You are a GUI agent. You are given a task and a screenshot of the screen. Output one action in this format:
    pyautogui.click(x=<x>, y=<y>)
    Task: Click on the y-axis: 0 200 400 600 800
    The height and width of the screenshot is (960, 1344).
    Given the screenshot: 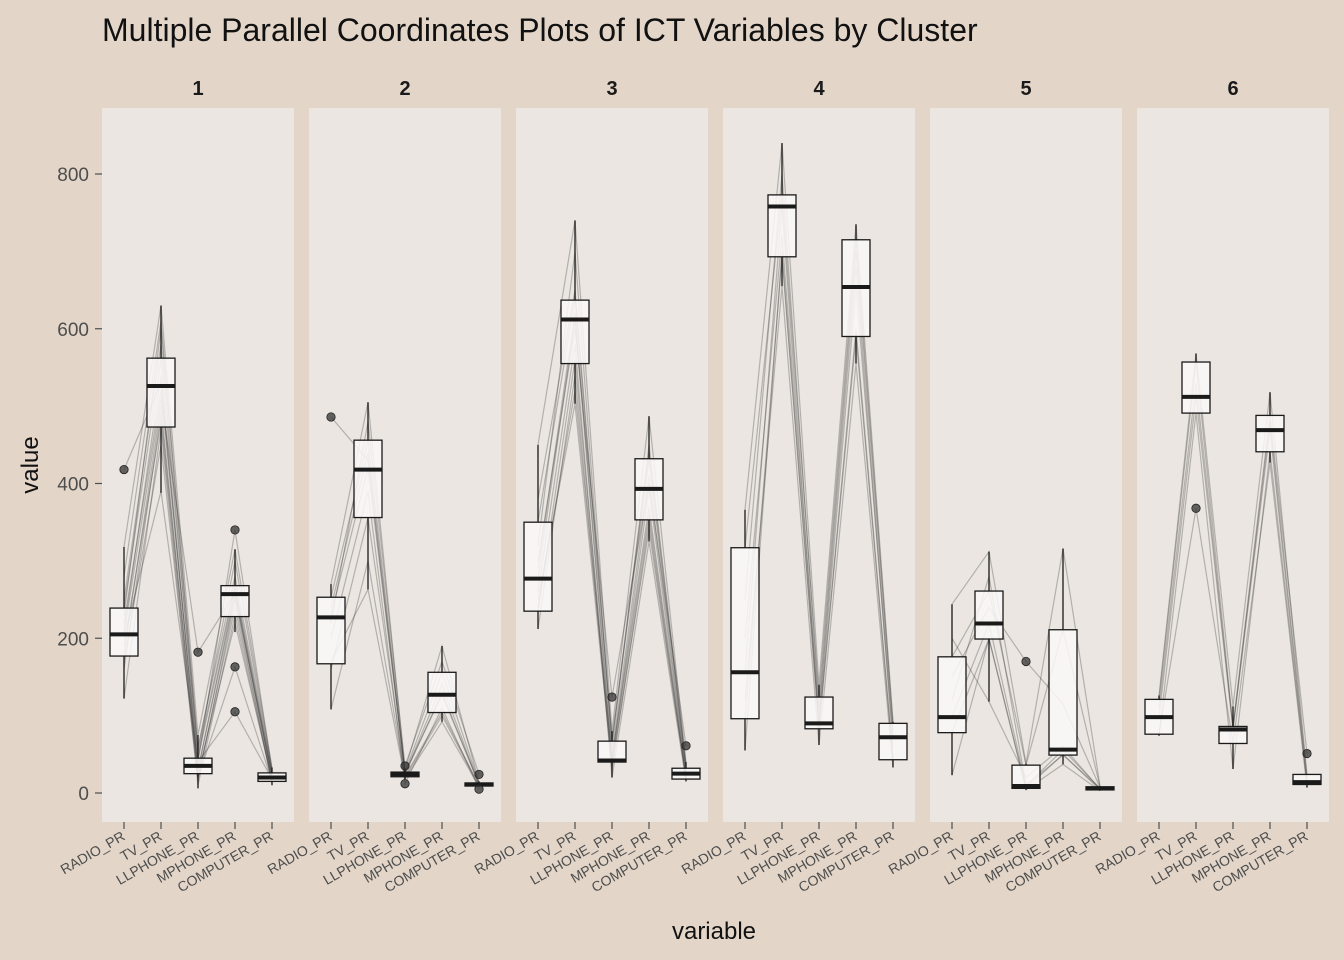 What is the action you would take?
    pyautogui.click(x=79, y=485)
    